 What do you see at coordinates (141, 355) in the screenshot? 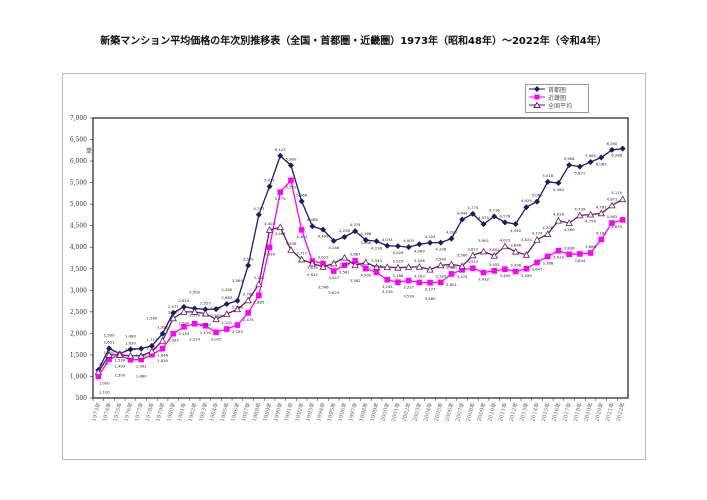
I see `data-label-首都圏: 1,646` at bounding box center [141, 355].